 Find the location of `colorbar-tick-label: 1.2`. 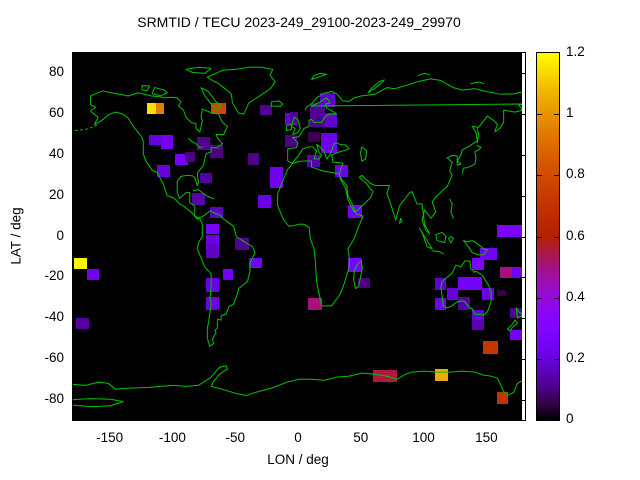

colorbar-tick-label: 1.2 is located at coordinates (575, 51).